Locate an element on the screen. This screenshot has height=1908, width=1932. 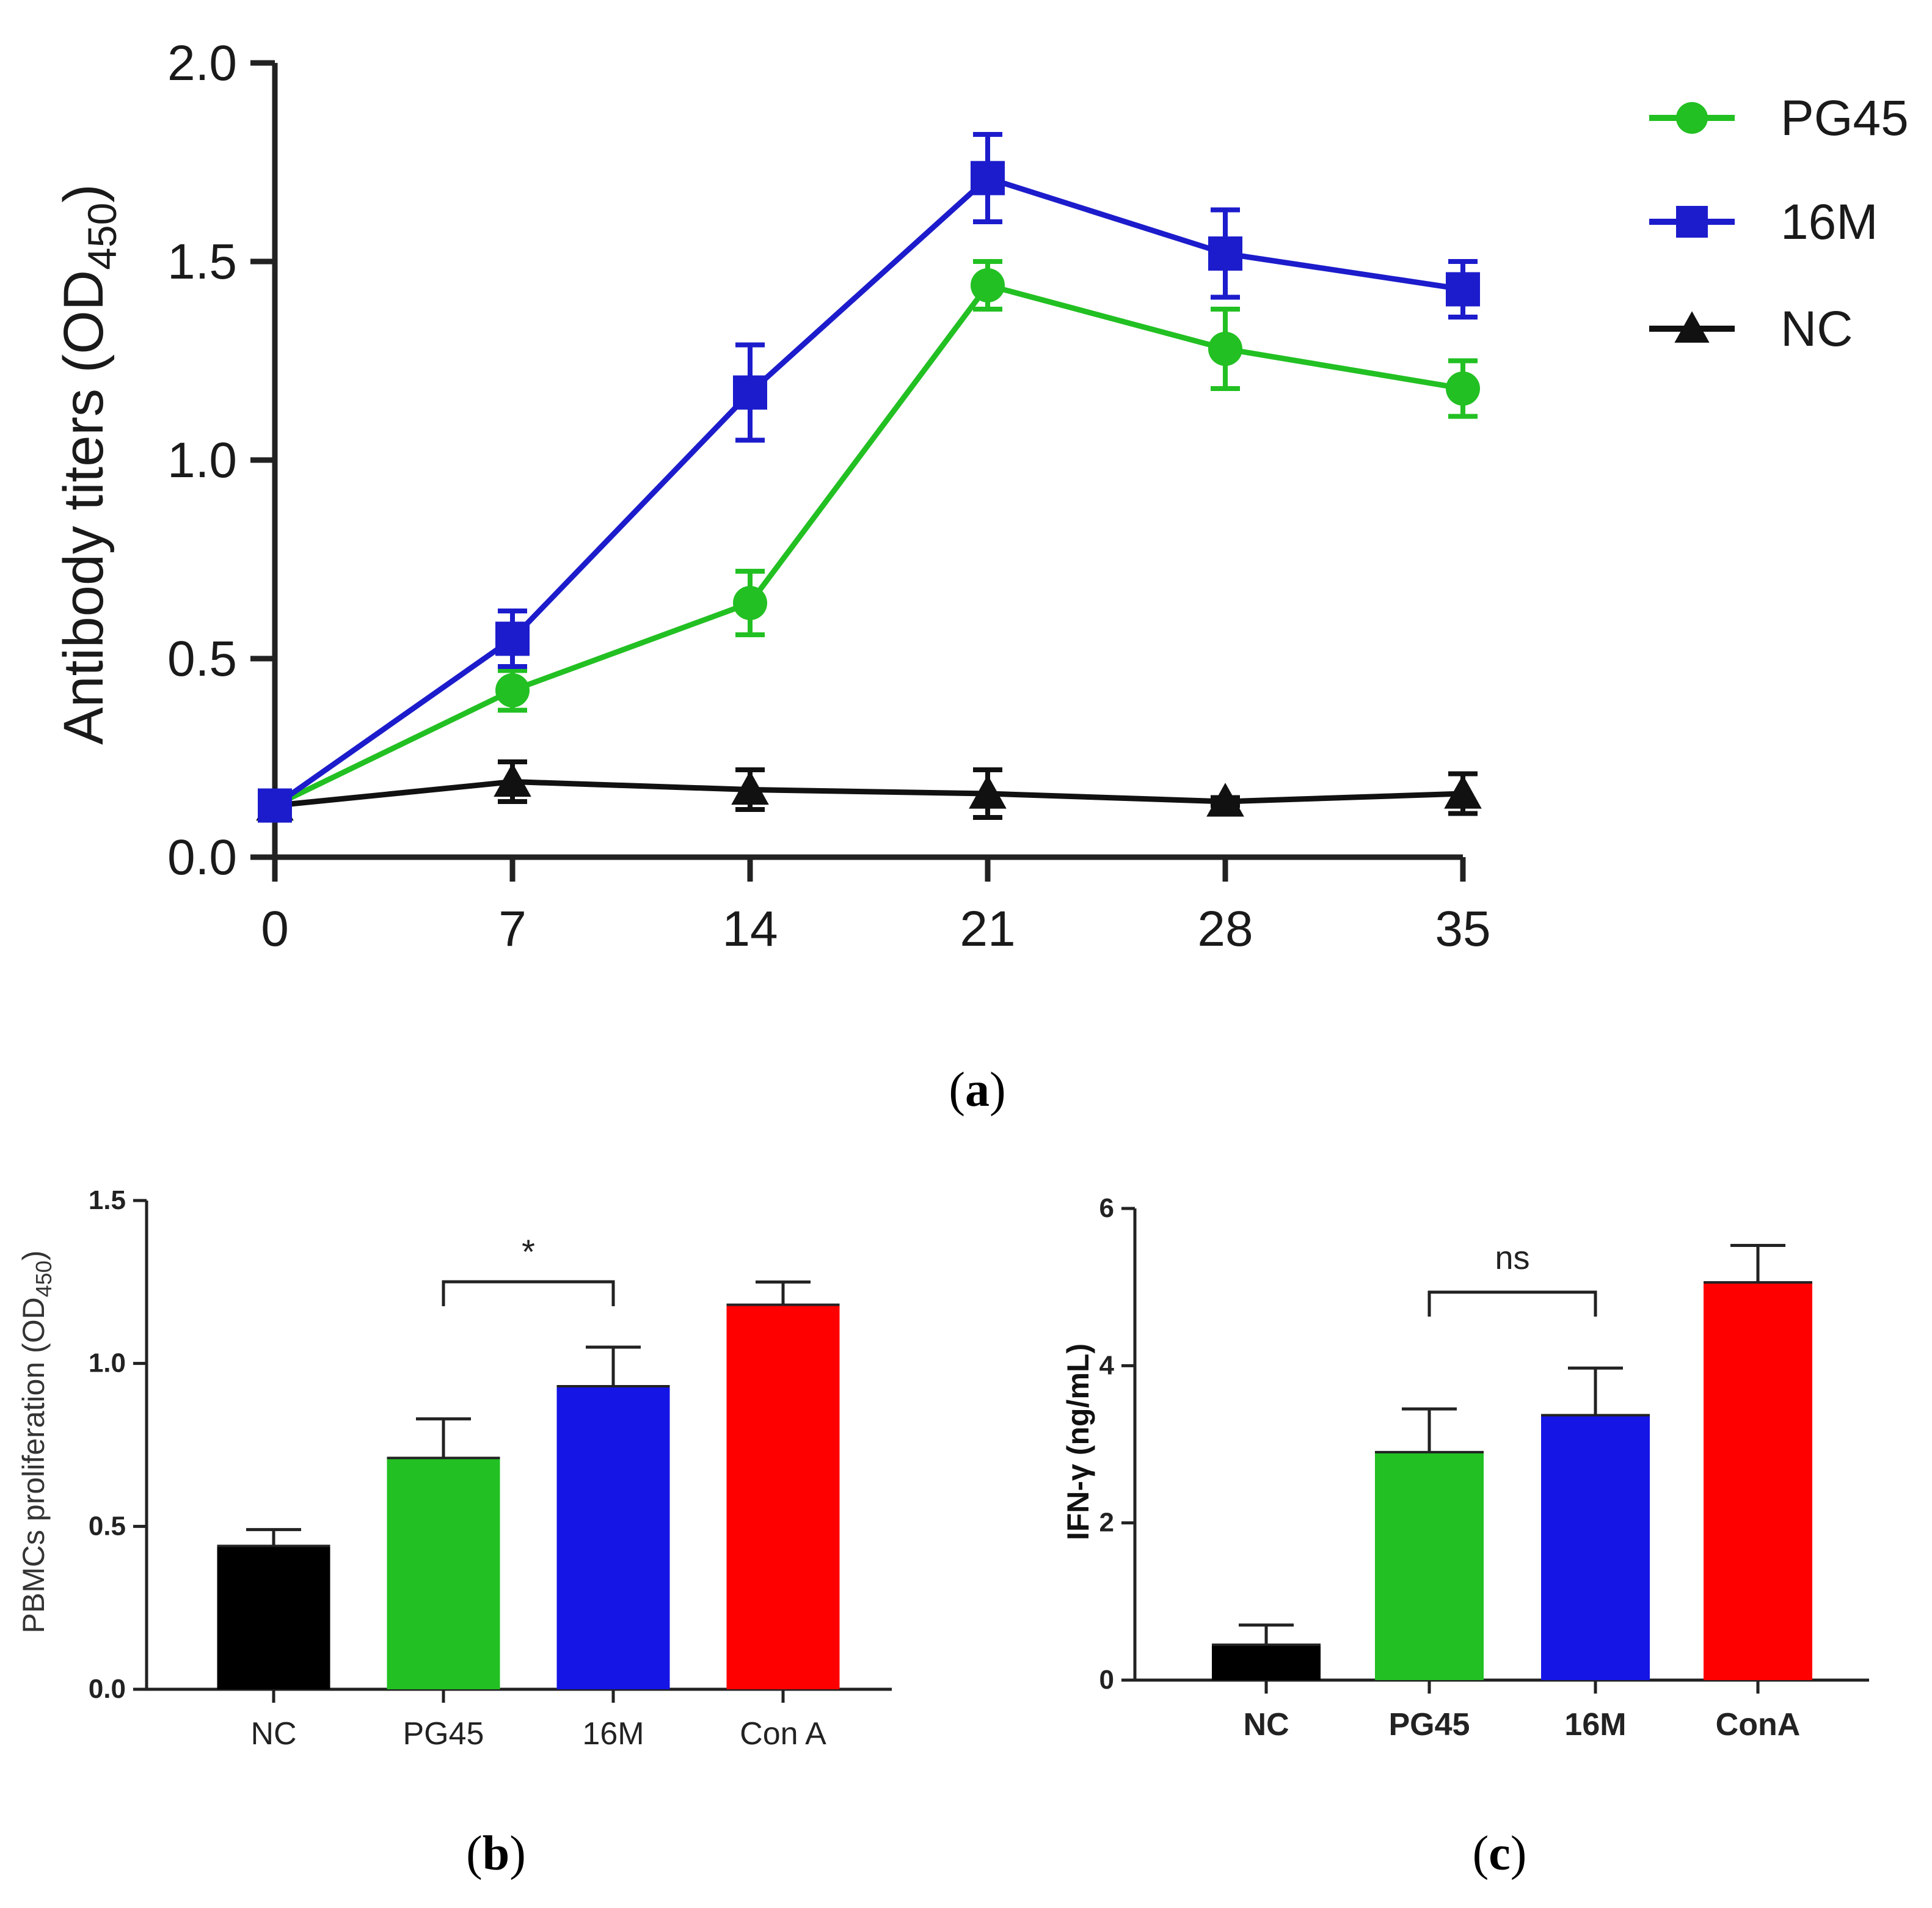
legend-marker-nc is located at coordinates (1692, 327).